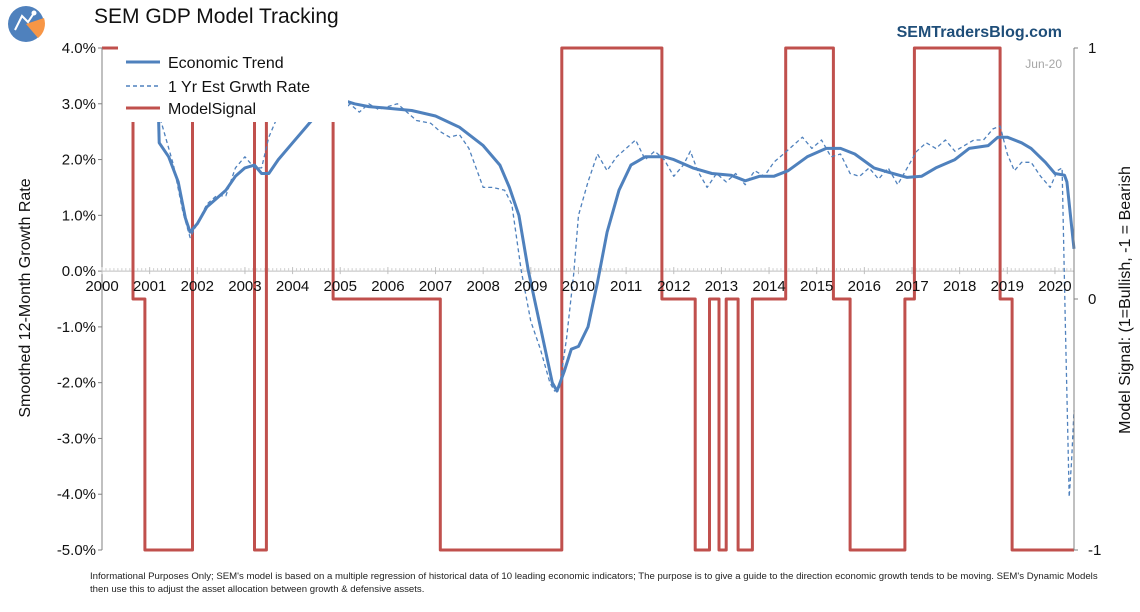  What do you see at coordinates (292, 286) in the screenshot?
I see `x-tick-label: 2004` at bounding box center [292, 286].